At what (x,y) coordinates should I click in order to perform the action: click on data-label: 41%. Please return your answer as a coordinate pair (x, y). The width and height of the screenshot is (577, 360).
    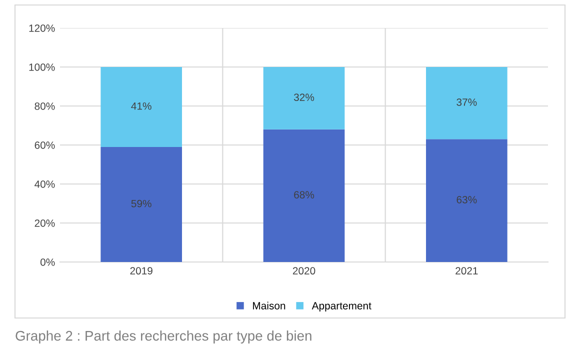
    Looking at the image, I should click on (141, 106).